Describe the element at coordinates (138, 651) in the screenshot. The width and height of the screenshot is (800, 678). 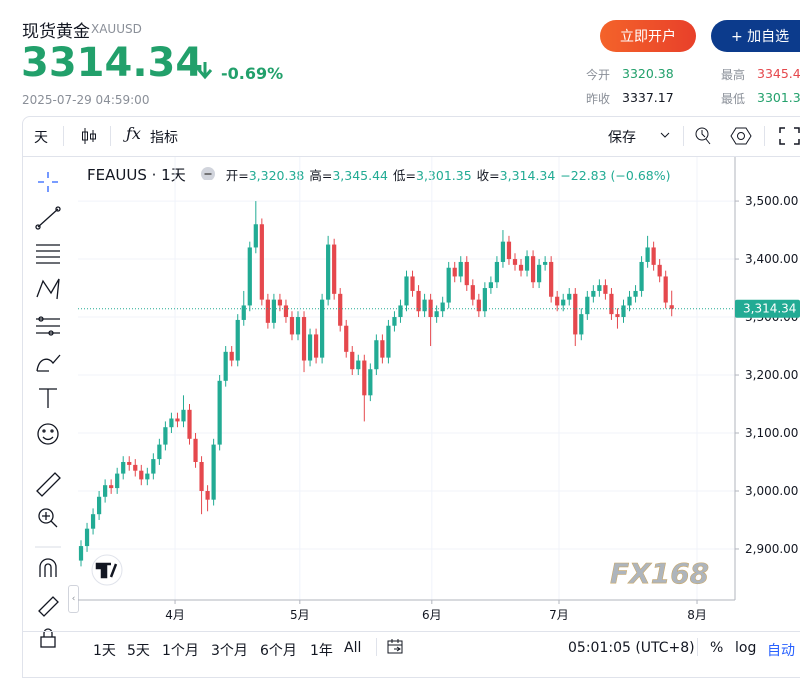
I see `range-button: 5天` at that location.